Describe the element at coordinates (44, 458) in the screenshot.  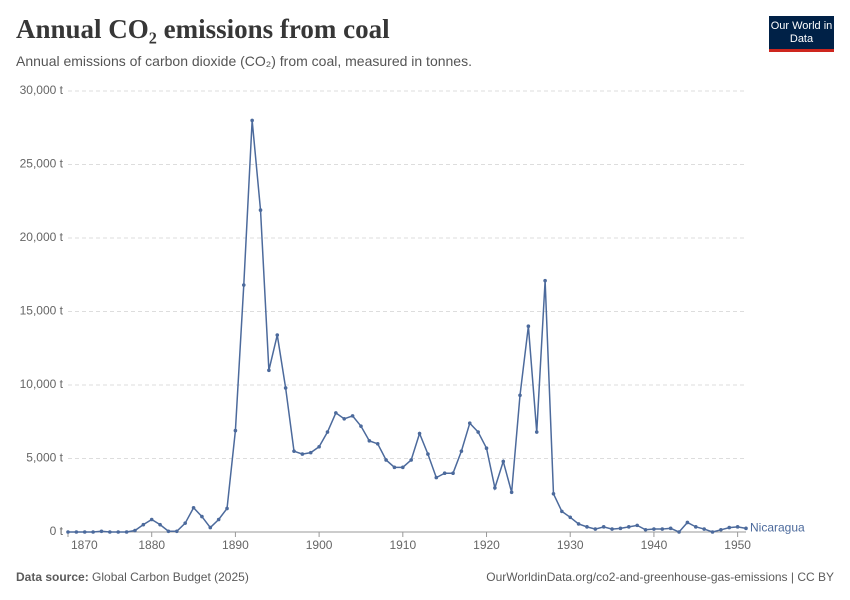
I see `y-tick-label: 5,000 t` at that location.